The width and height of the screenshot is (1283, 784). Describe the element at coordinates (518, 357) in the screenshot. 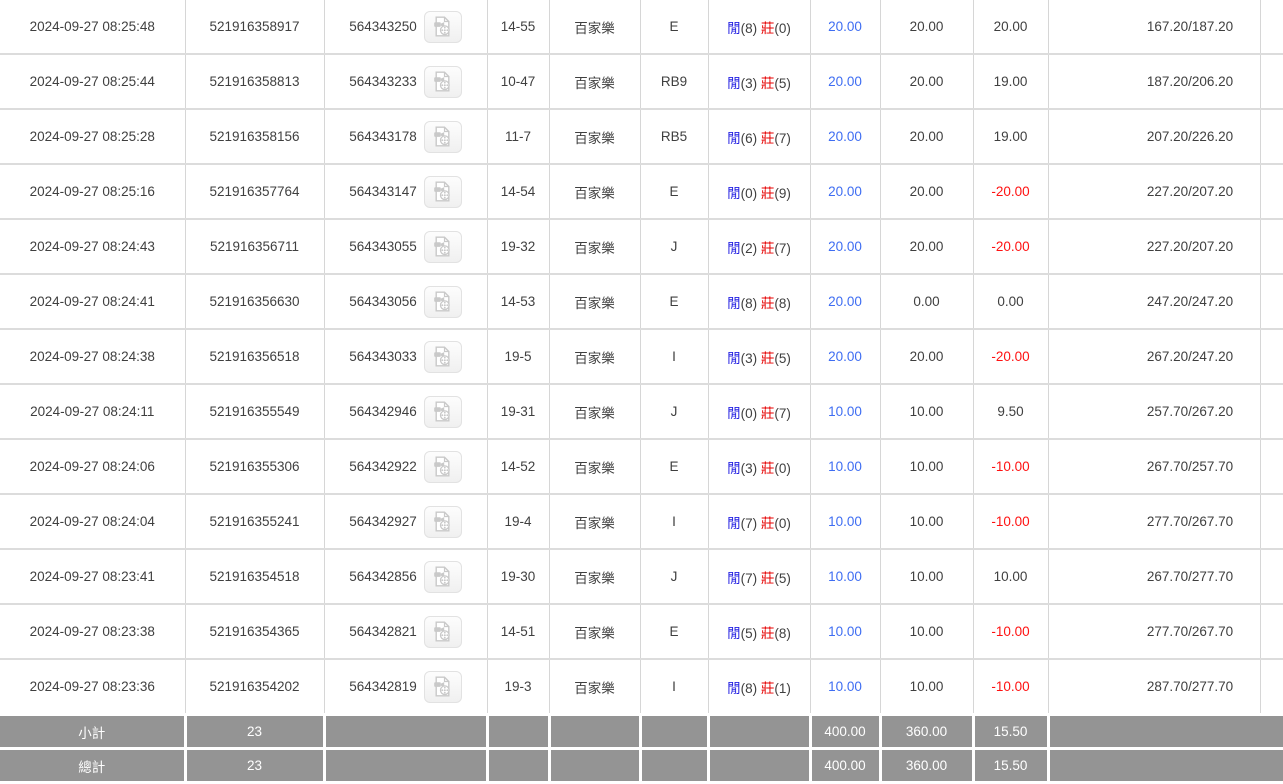

I see `cell-table-round: 19-5` at that location.